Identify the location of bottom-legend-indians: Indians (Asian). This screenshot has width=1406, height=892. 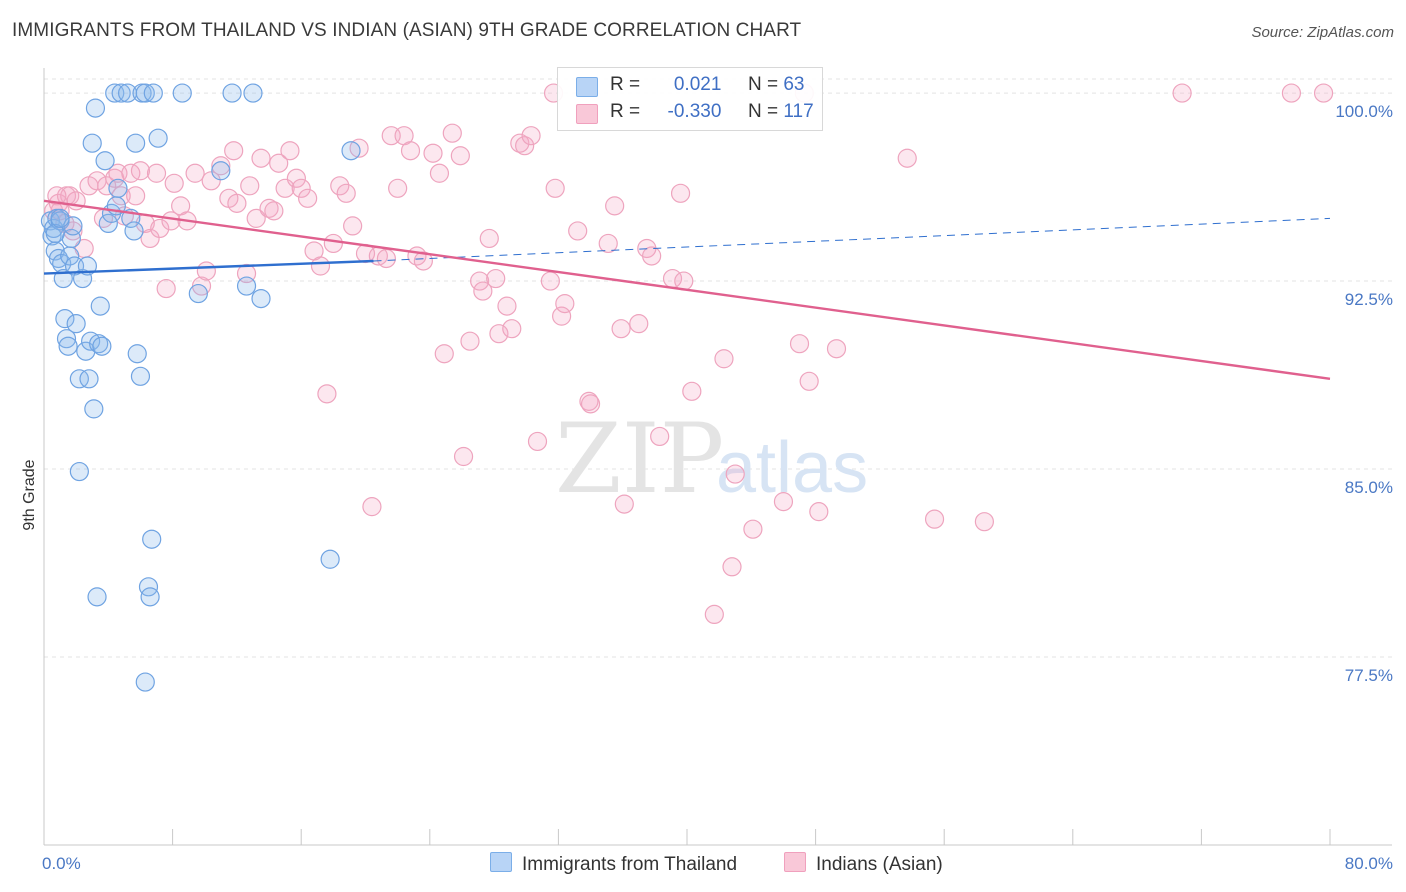
(863, 864).